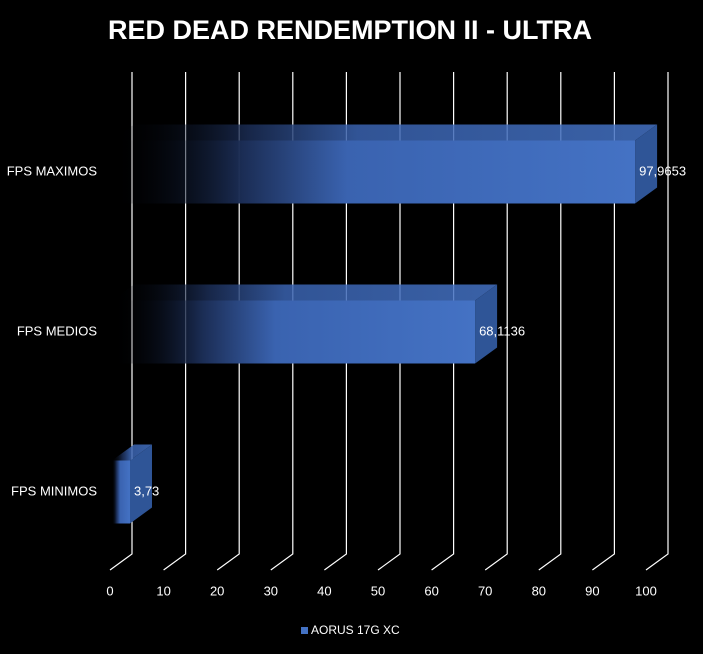 Image resolution: width=703 pixels, height=654 pixels. What do you see at coordinates (646, 590) in the screenshot?
I see `x-tick-label: 100` at bounding box center [646, 590].